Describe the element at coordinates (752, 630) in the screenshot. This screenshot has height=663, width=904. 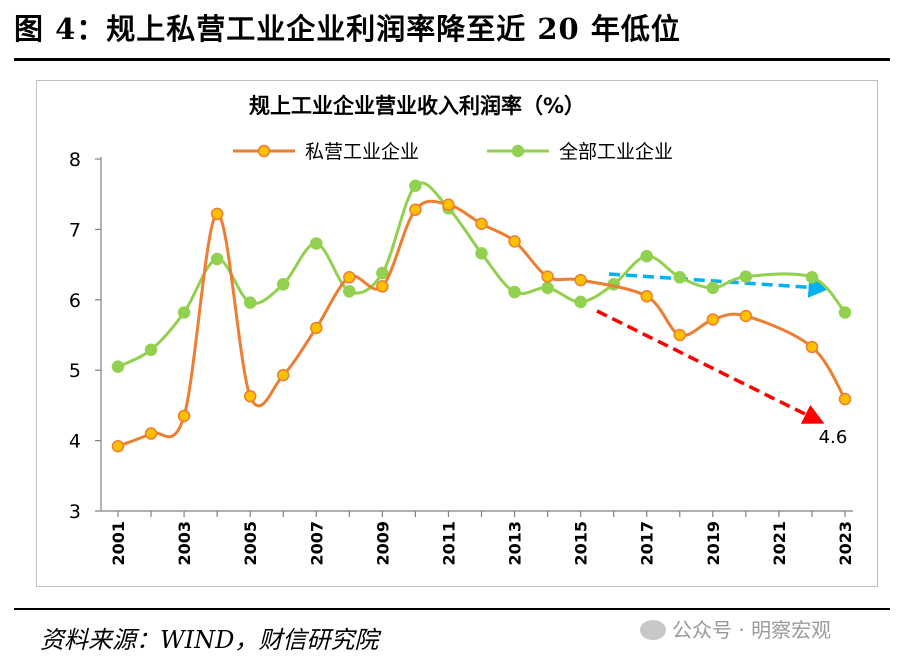
I see `watermark-text: 公众号 · 明察宏观` at that location.